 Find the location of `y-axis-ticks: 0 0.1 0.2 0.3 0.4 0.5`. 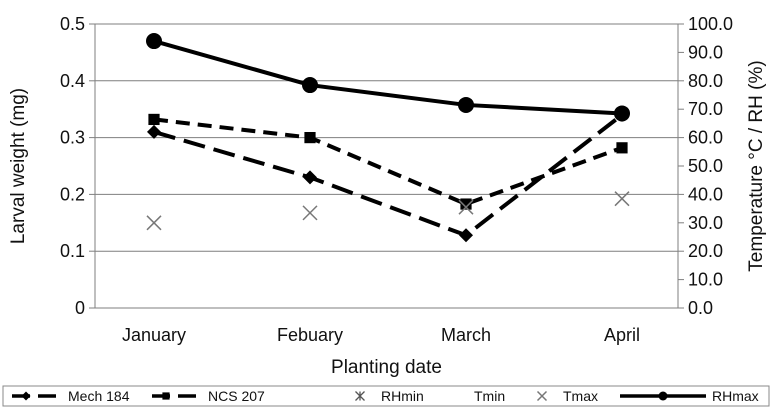

y-axis-ticks: 0 0.1 0.2 0.3 0.4 0.5 is located at coordinates (77, 166).